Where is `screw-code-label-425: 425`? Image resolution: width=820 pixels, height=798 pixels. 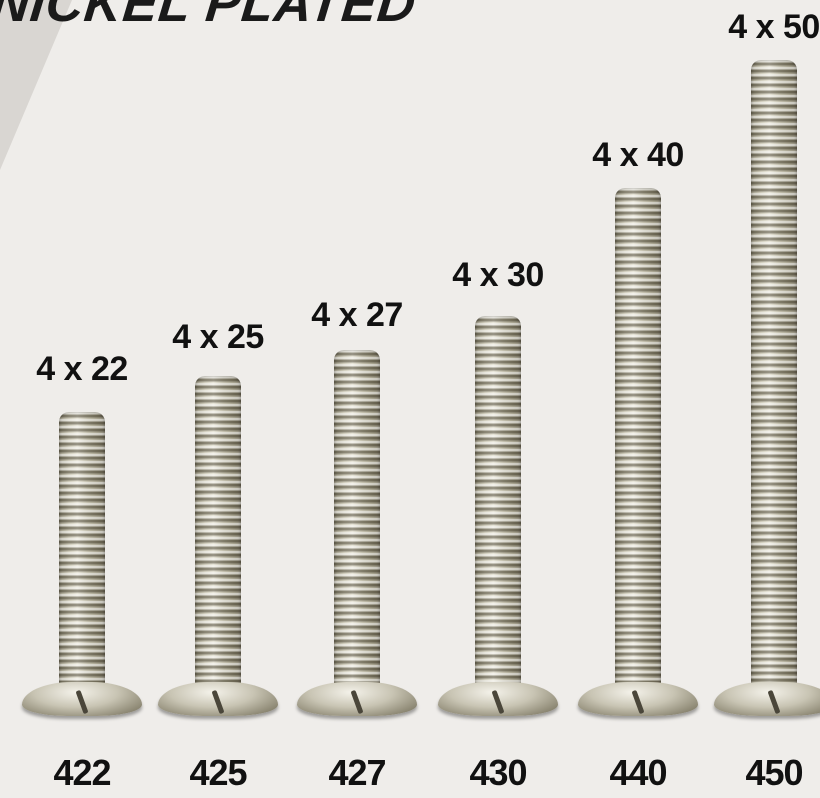
screw-code-label-425: 425 is located at coordinates (218, 772).